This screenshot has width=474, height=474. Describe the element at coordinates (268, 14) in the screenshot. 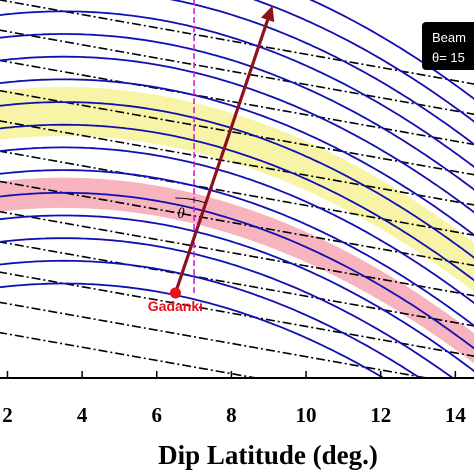

I see `radar-beam-arrowhead` at that location.